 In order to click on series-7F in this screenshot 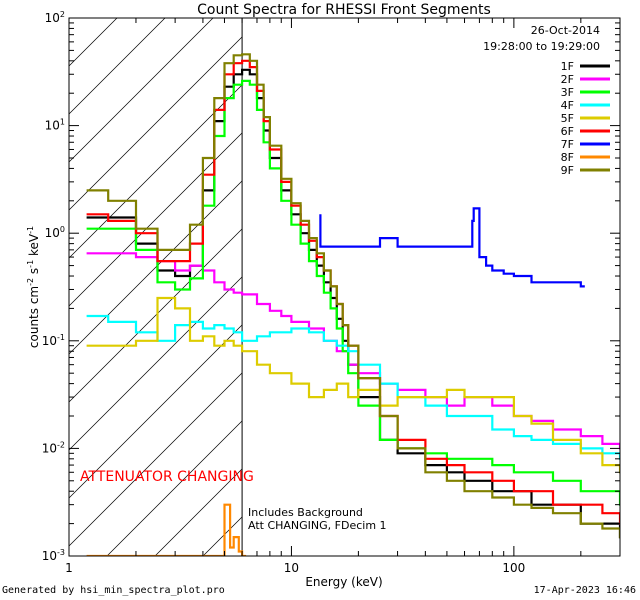, I will do `click(452, 247)`.